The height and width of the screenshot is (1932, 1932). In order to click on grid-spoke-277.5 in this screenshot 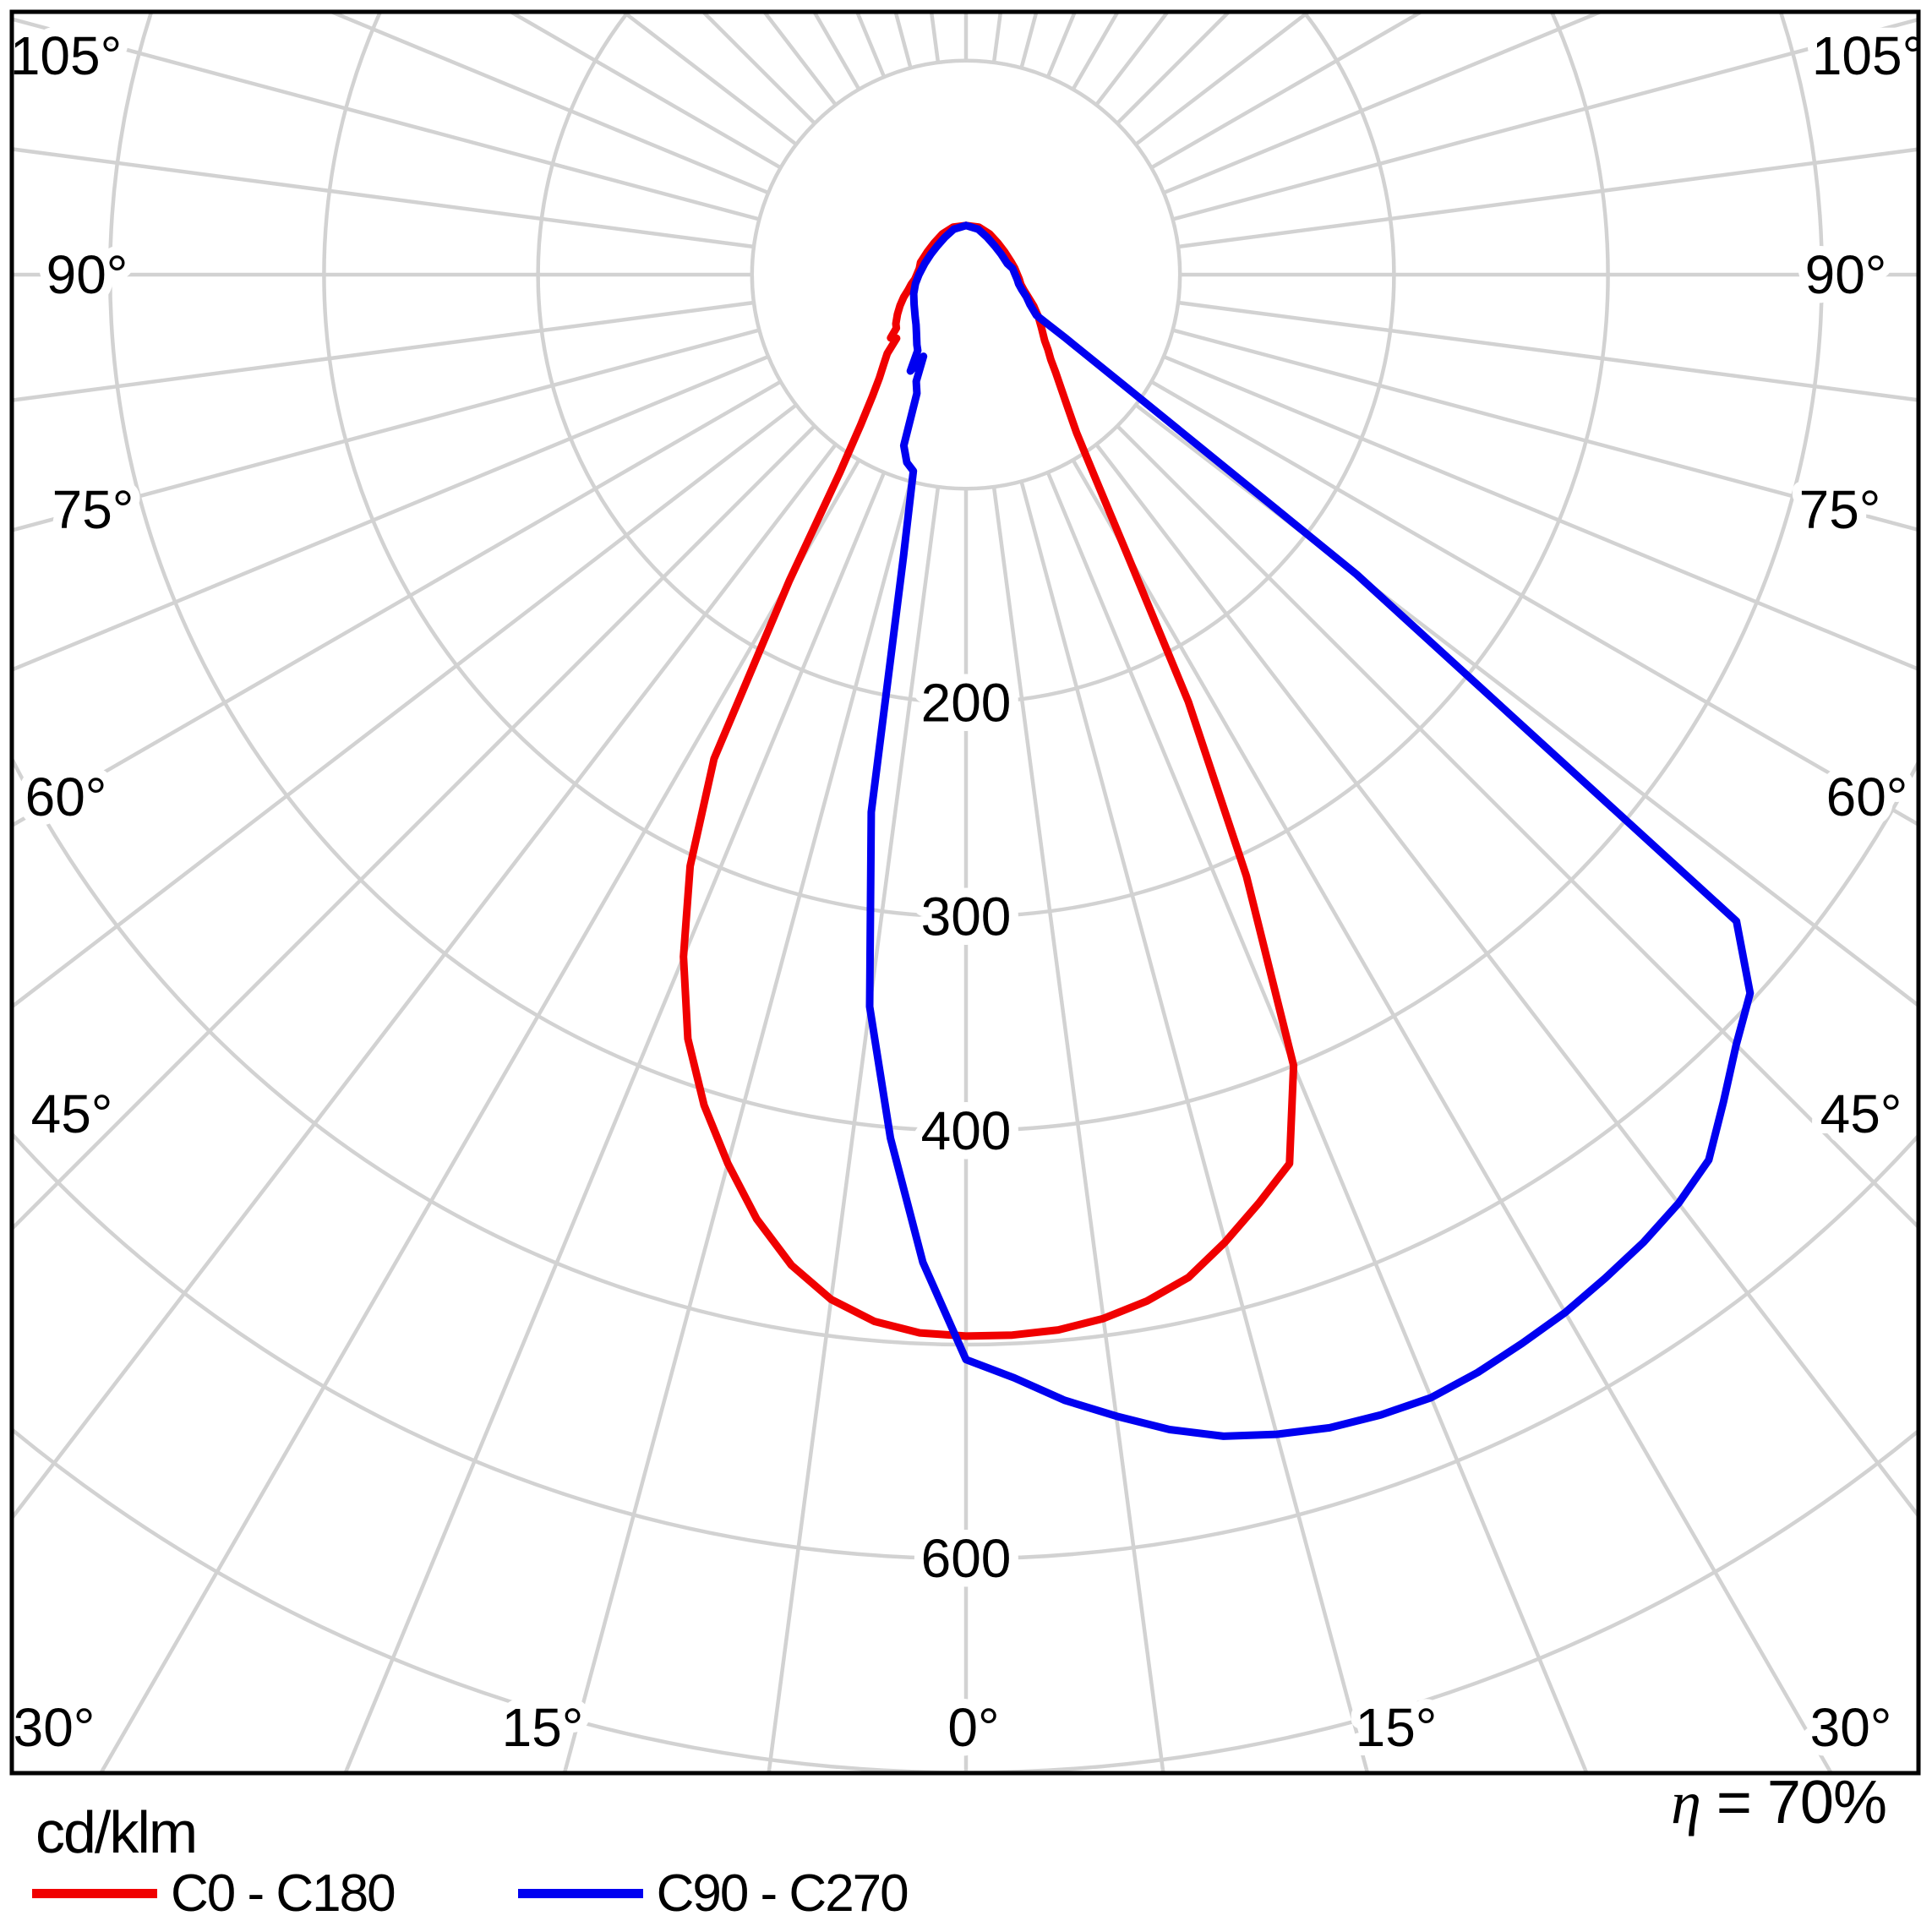, I will do `click(384, 351)`.